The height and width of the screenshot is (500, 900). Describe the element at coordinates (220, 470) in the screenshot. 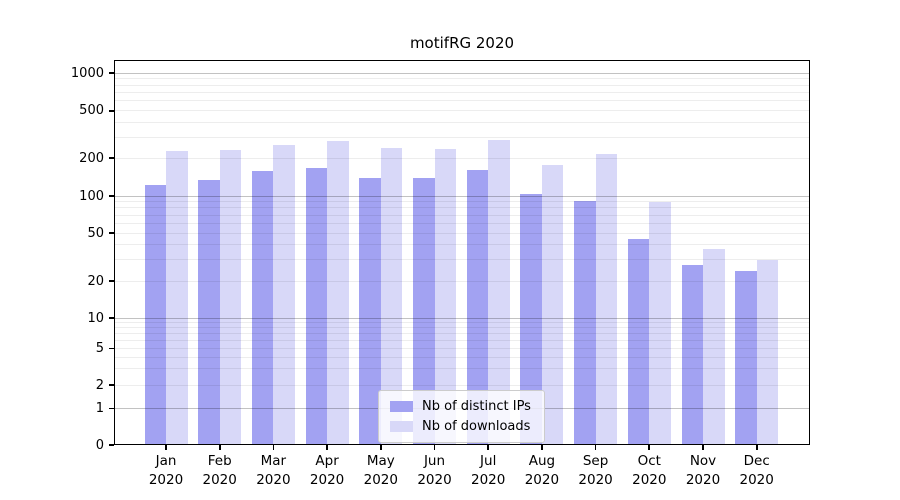

I see `x-tick-label-feb: Feb 2020` at that location.